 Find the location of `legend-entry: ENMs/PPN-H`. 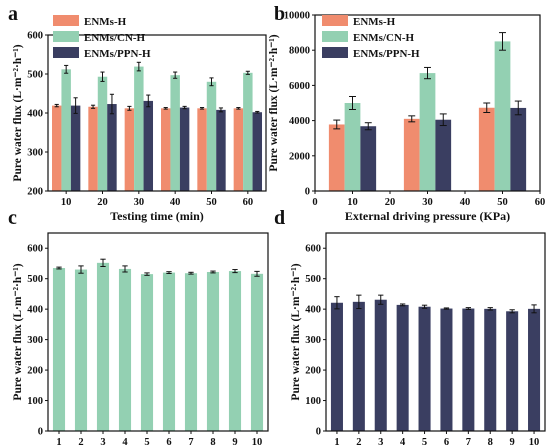

legend-entry: ENMs/PPN-H is located at coordinates (386, 54).